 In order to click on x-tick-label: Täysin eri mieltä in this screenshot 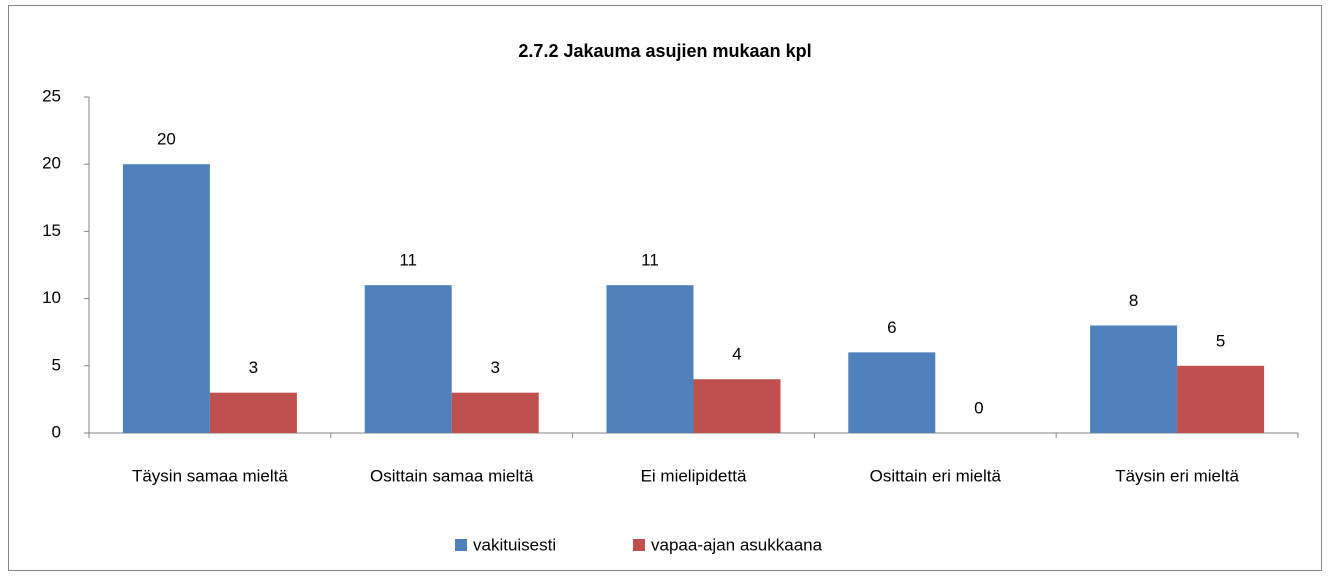, I will do `click(1177, 475)`.